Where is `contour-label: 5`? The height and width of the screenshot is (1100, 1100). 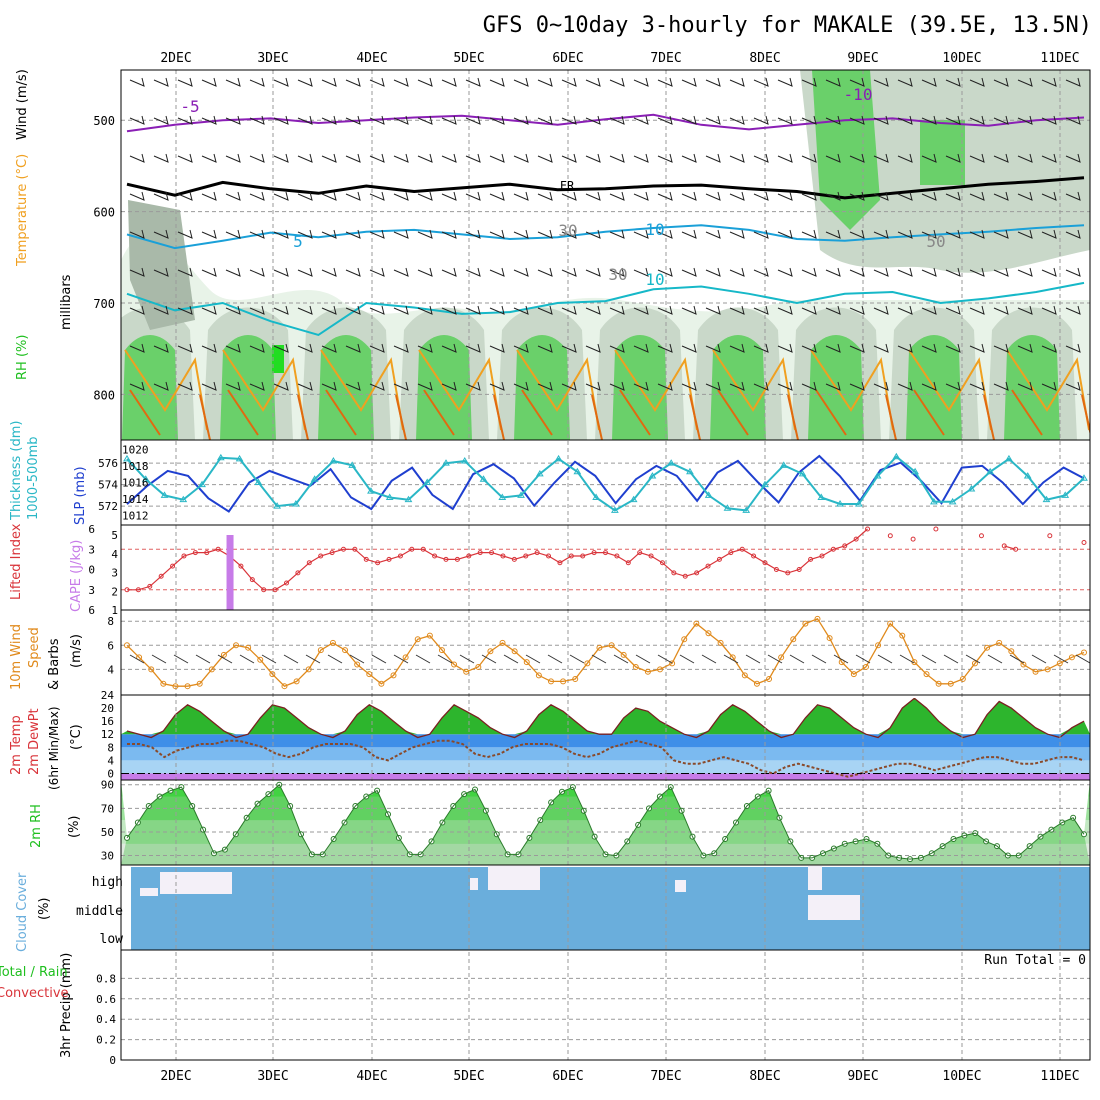 contour-label: 5 is located at coordinates (298, 241).